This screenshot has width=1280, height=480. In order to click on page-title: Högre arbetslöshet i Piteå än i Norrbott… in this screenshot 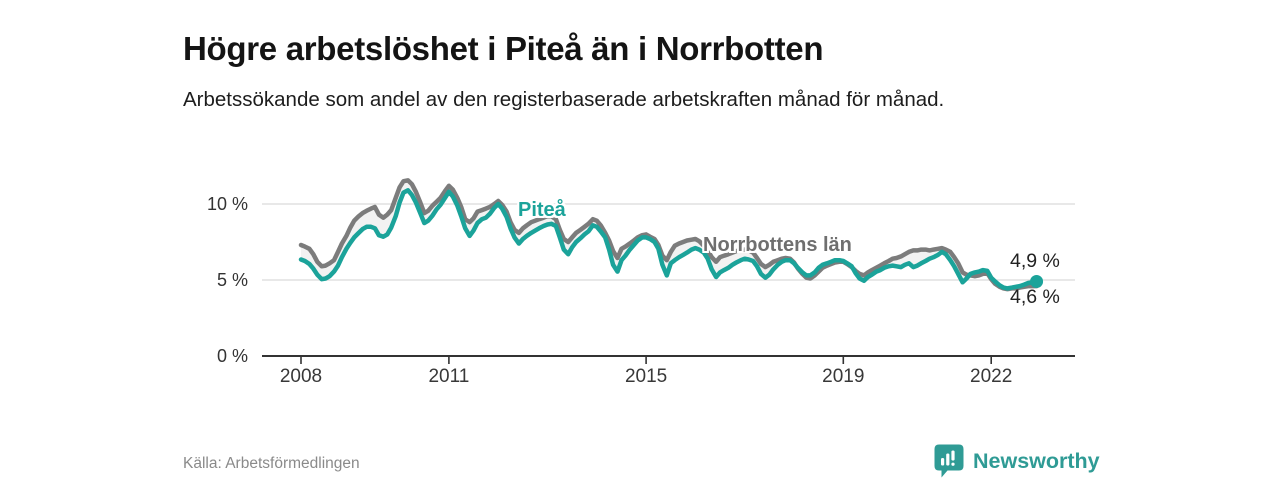, I will do `click(503, 49)`.